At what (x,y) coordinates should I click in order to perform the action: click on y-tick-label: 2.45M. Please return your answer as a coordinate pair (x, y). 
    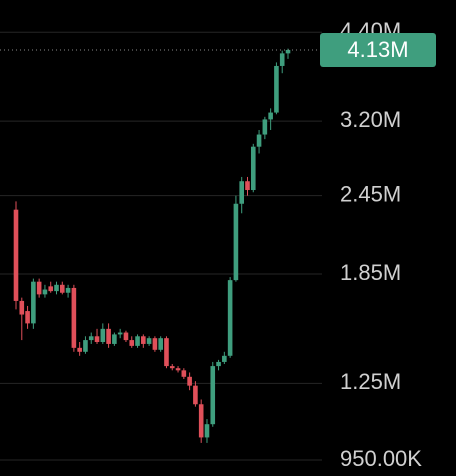
    Looking at the image, I should click on (370, 193).